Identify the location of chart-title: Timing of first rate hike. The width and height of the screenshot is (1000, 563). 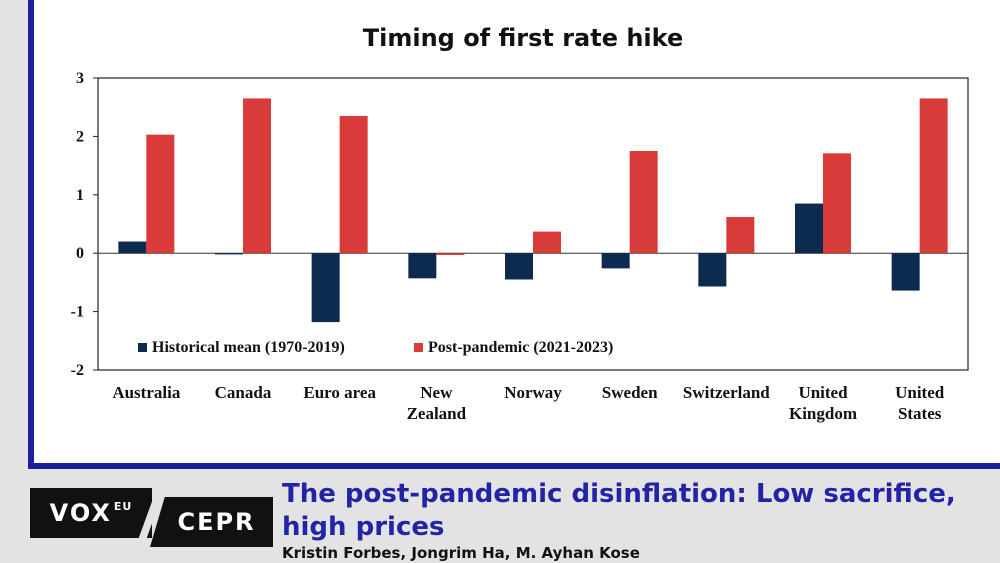
(523, 38).